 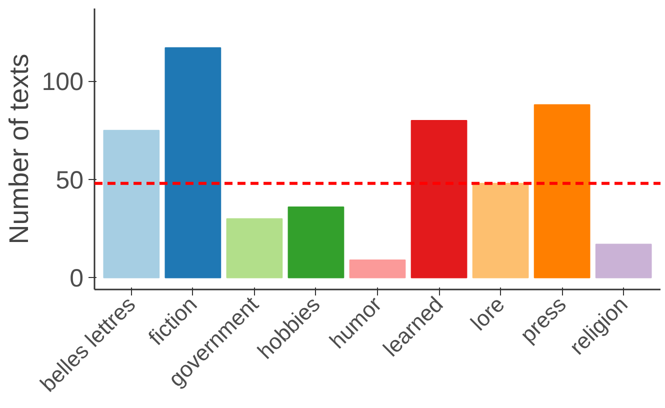 I want to click on y-tick-label: 0, so click(x=77, y=278).